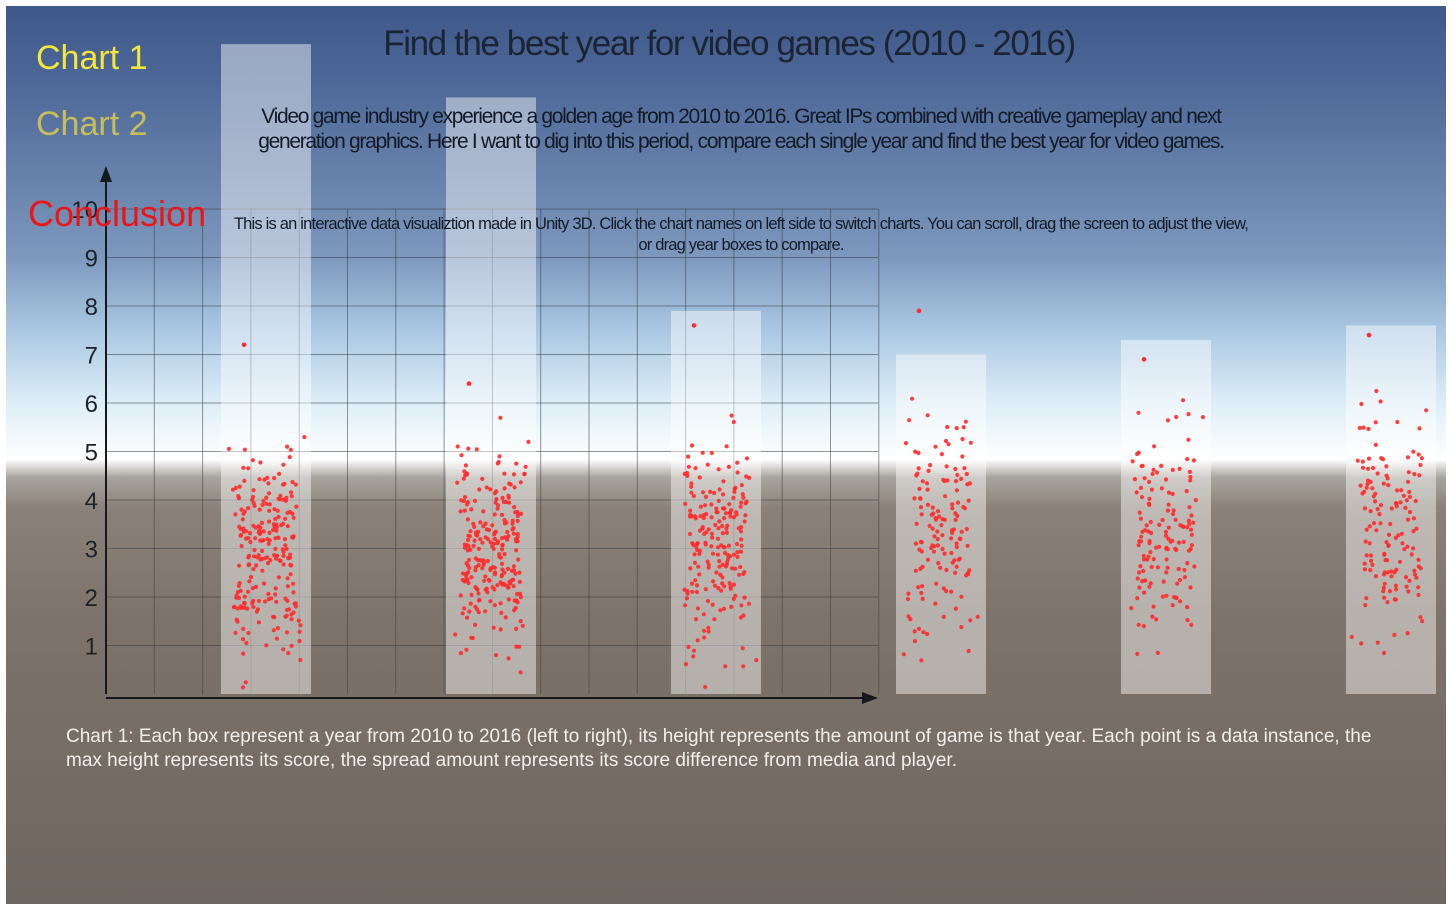 The image size is (1453, 909). Describe the element at coordinates (266, 369) in the screenshot. I see `year-box-2010` at that location.